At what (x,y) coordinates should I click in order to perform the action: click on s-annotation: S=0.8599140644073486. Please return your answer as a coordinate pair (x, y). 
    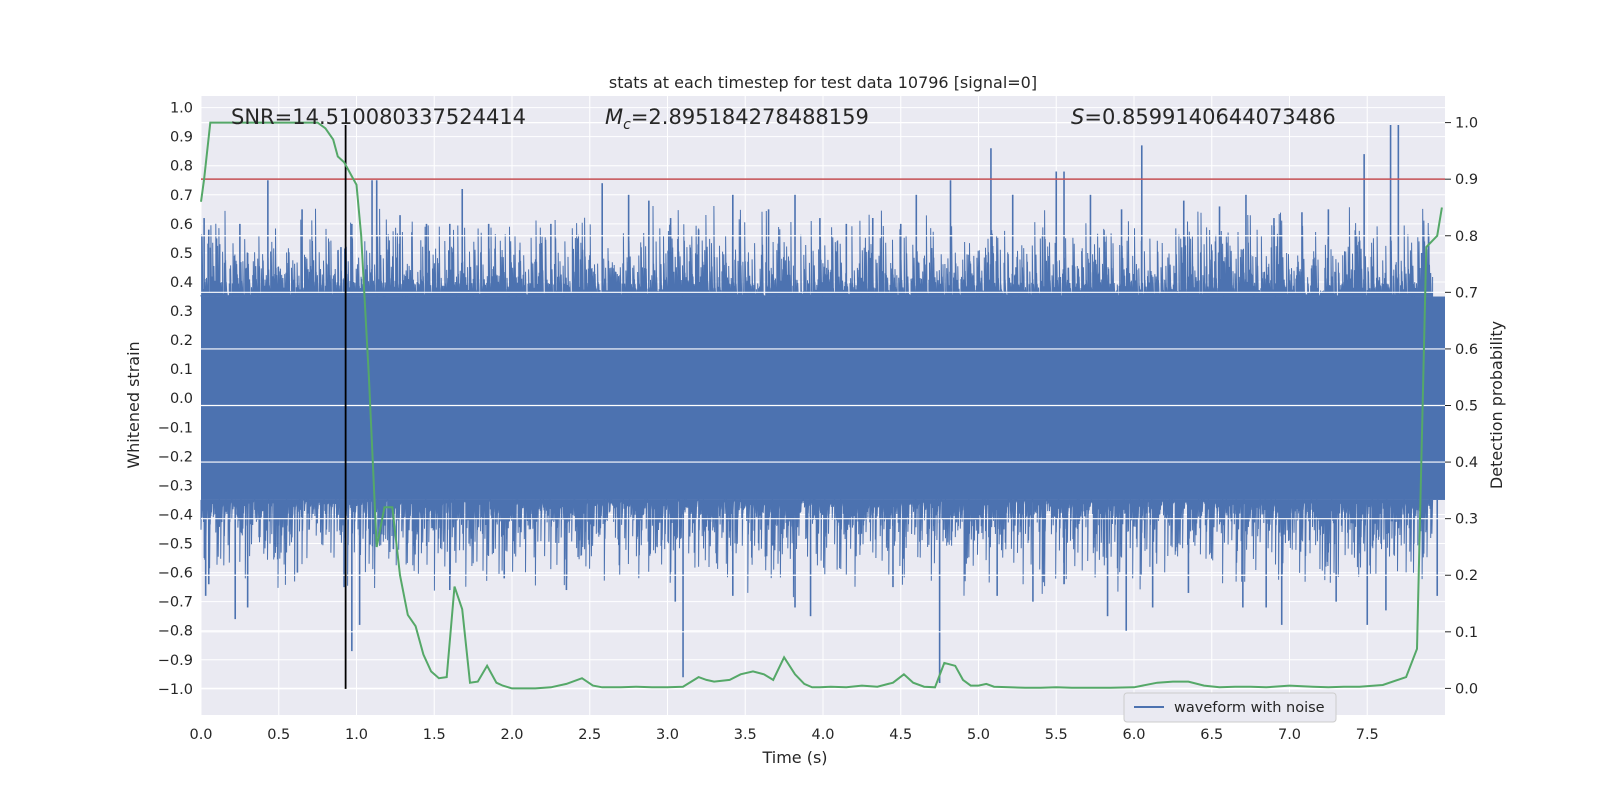
    Looking at the image, I should click on (1203, 117).